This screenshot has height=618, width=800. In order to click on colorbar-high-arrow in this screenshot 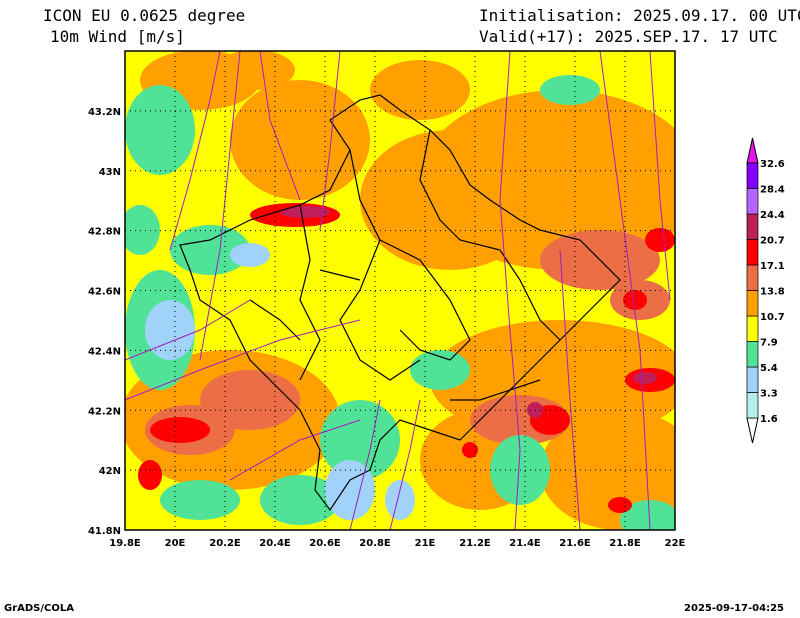, I will do `click(752, 150)`.